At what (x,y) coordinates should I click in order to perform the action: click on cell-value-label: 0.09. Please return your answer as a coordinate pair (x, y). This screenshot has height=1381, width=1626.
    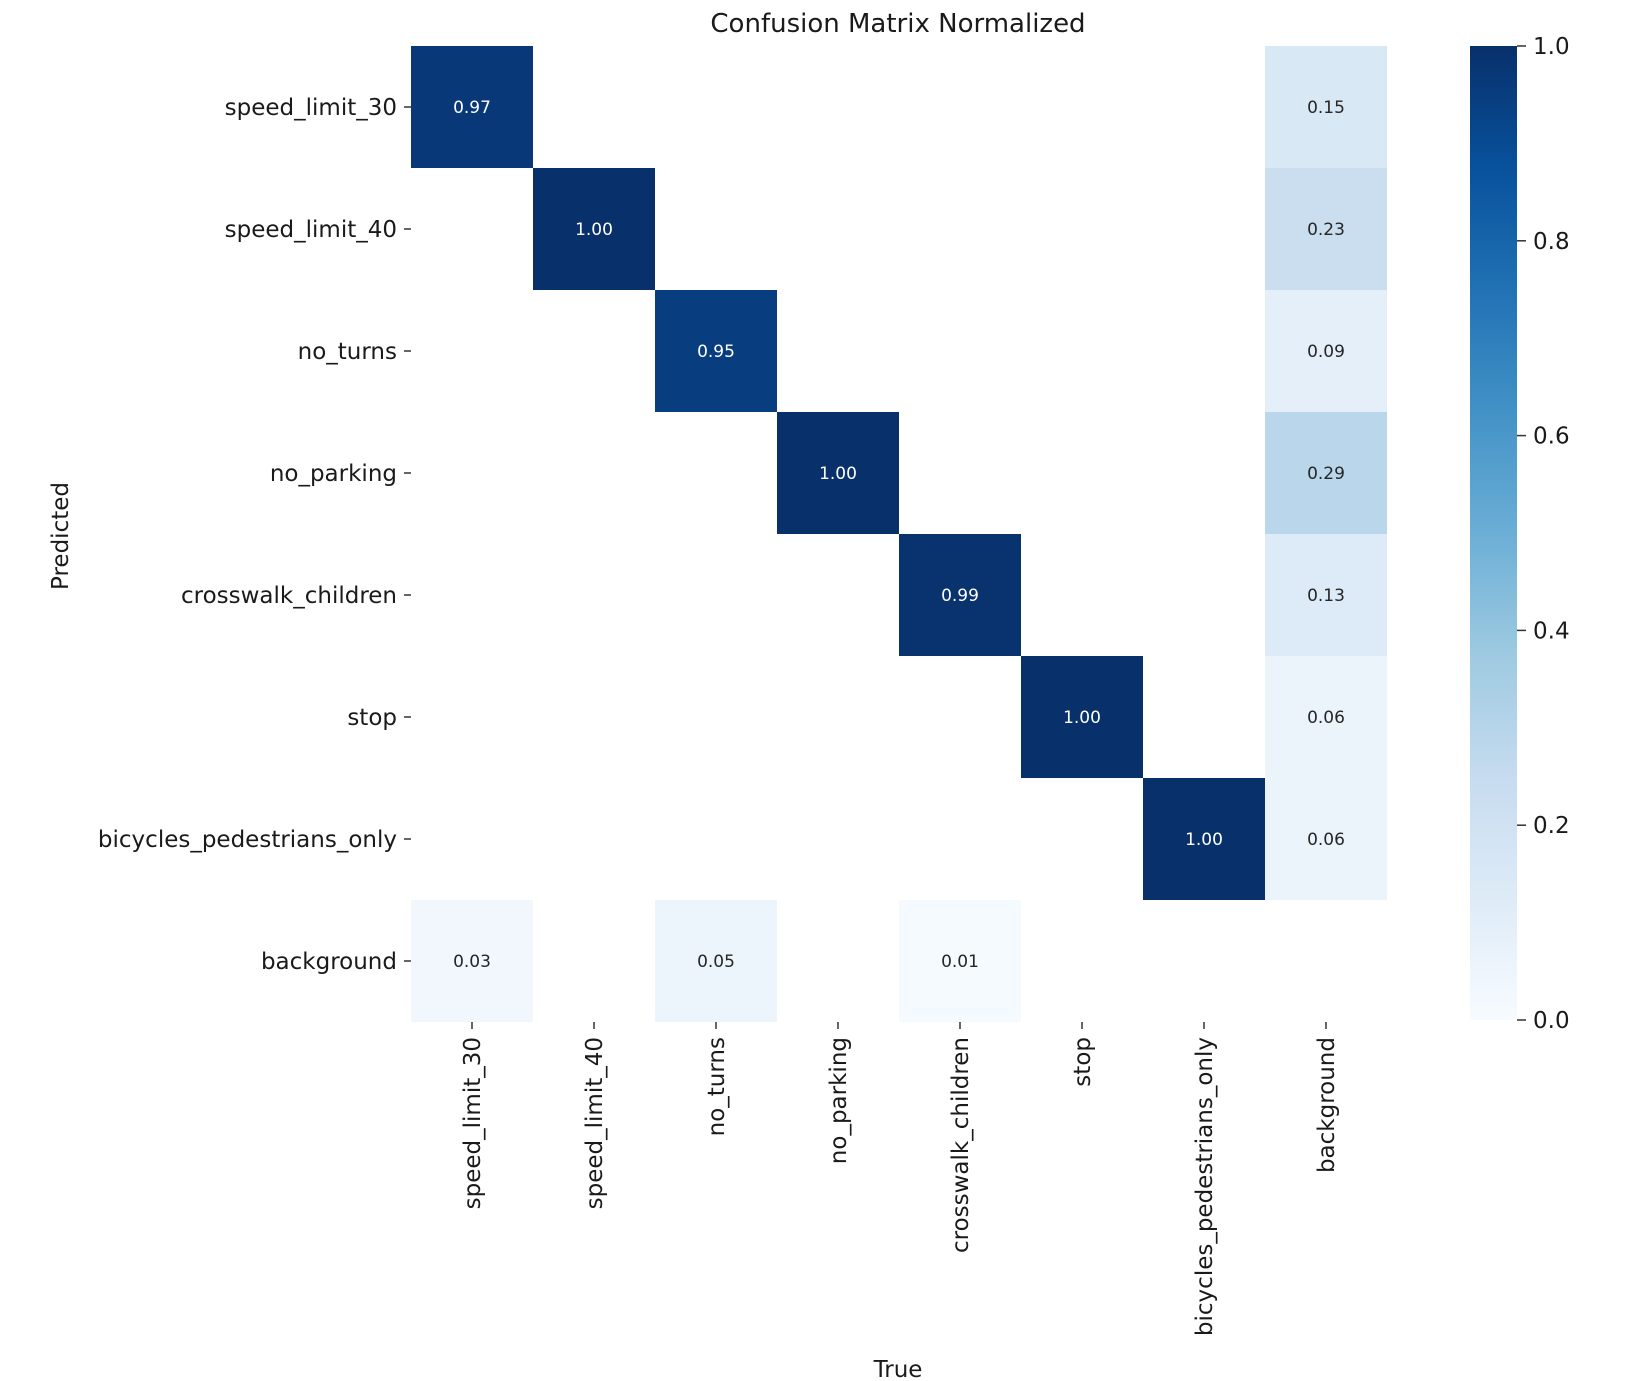
    Looking at the image, I should click on (1326, 352).